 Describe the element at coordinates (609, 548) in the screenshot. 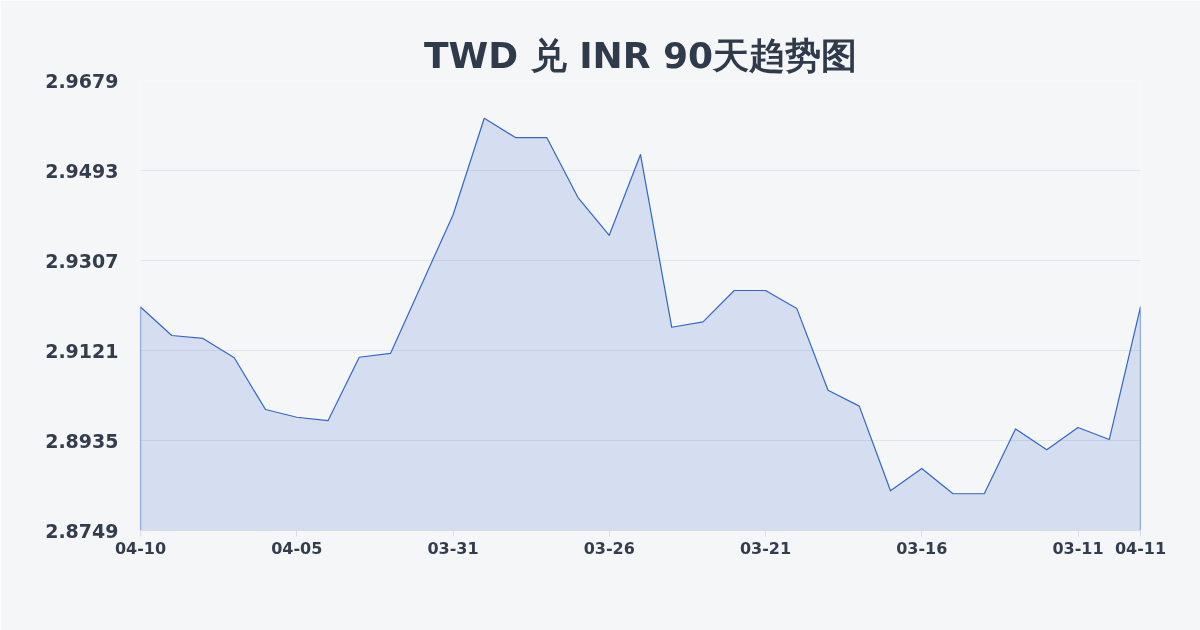

I see `x-tick-label: 03-26` at that location.